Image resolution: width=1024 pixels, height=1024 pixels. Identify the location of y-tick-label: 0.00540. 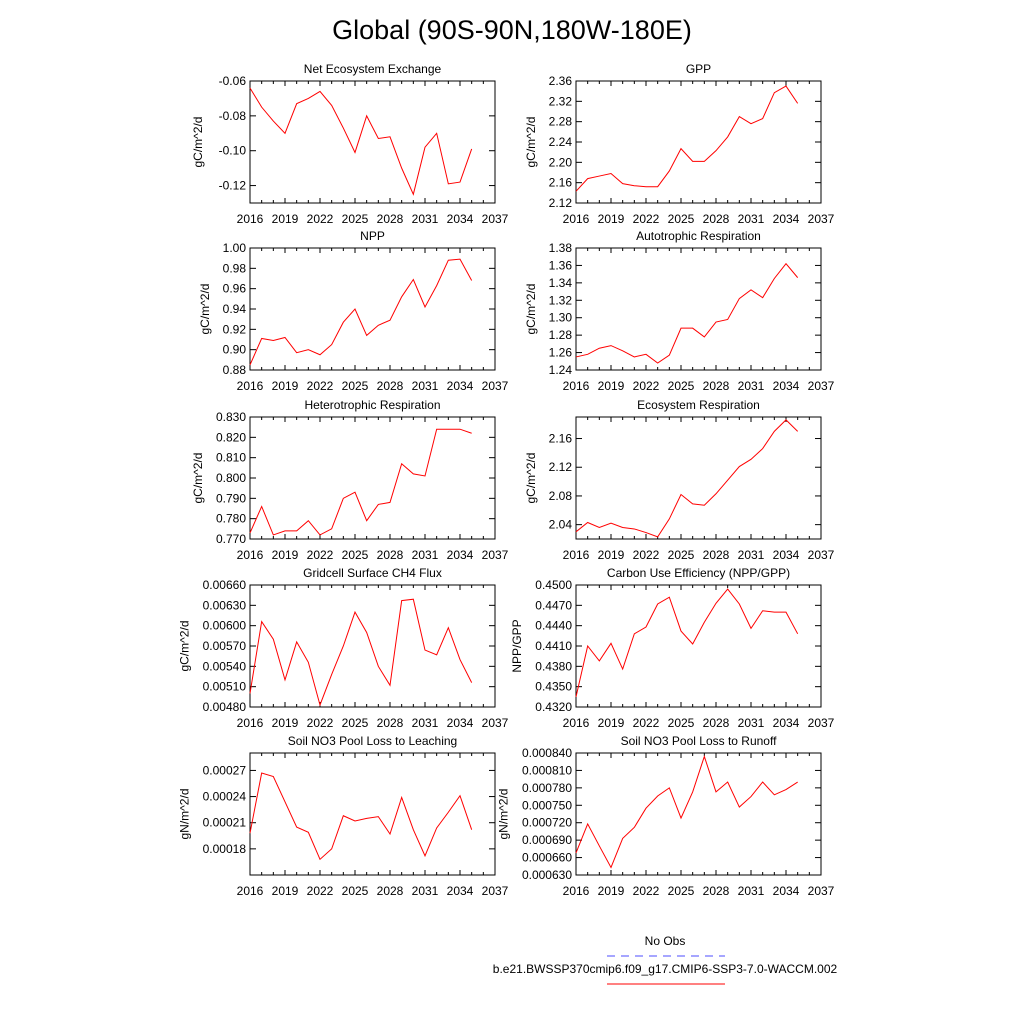
(225, 666).